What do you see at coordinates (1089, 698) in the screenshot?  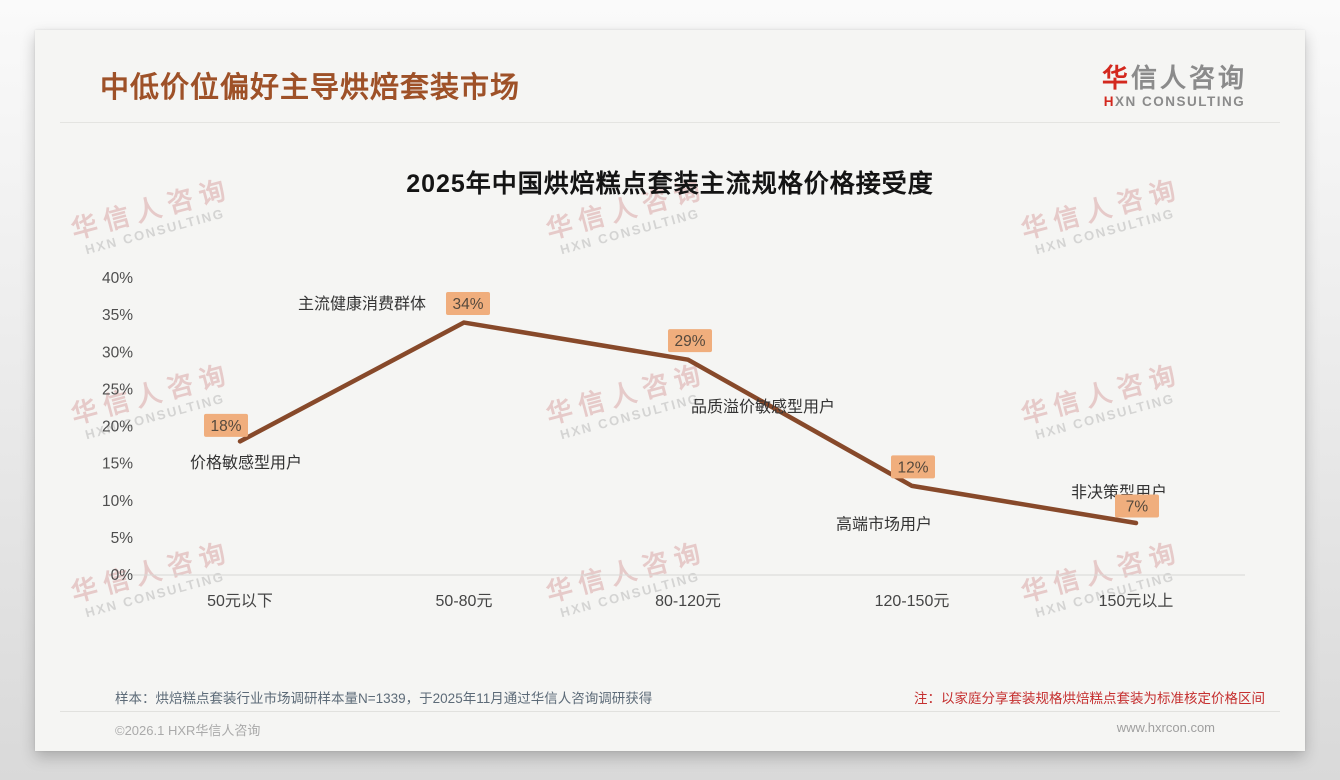 I see `pricing-standard-note: 注：以家庭分享套装规格烘焙糕点套装为标准核定价格区间` at bounding box center [1089, 698].